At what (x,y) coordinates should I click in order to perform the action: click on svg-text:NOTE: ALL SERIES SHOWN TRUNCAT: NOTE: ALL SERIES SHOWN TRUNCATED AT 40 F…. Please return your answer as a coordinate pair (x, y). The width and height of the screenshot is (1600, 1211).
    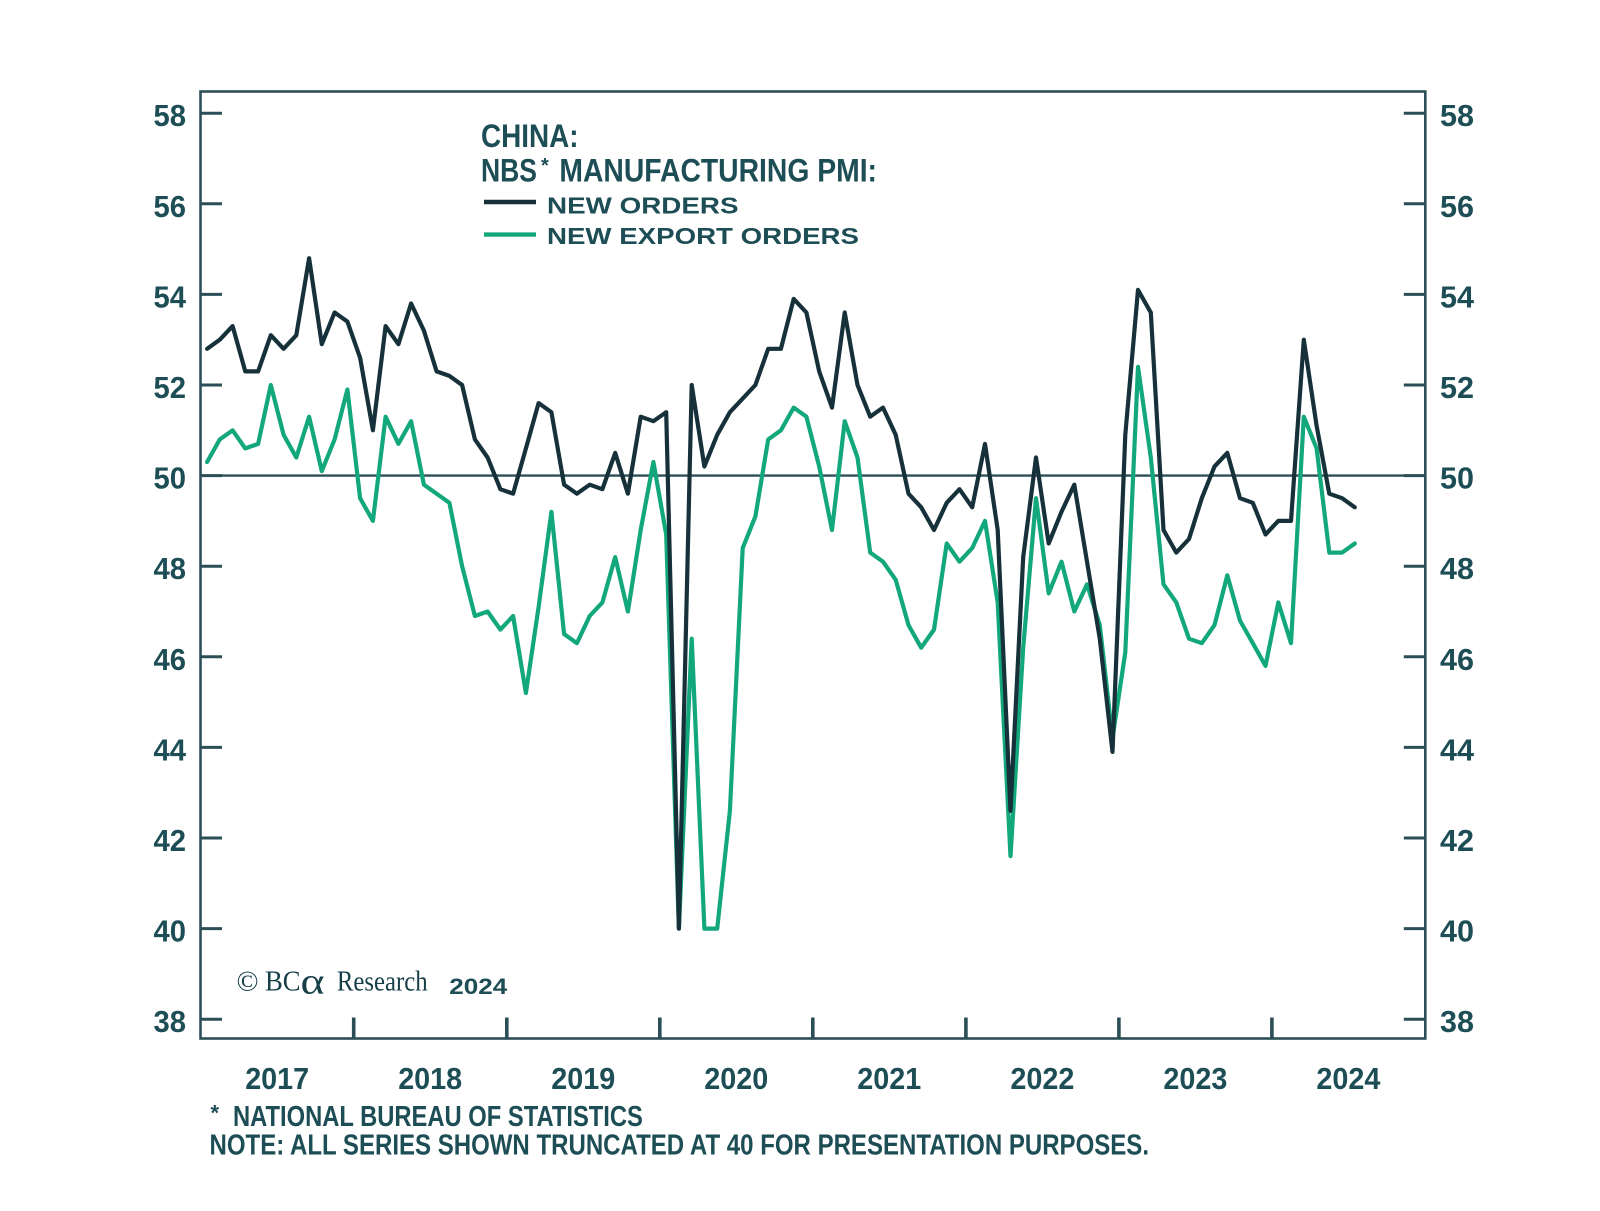
    Looking at the image, I should click on (680, 1146).